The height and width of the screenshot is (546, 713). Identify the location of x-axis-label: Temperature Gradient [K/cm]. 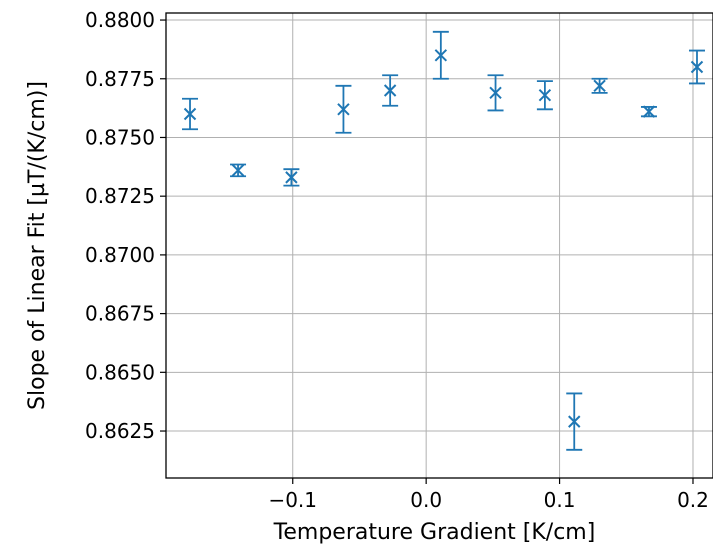
(434, 532).